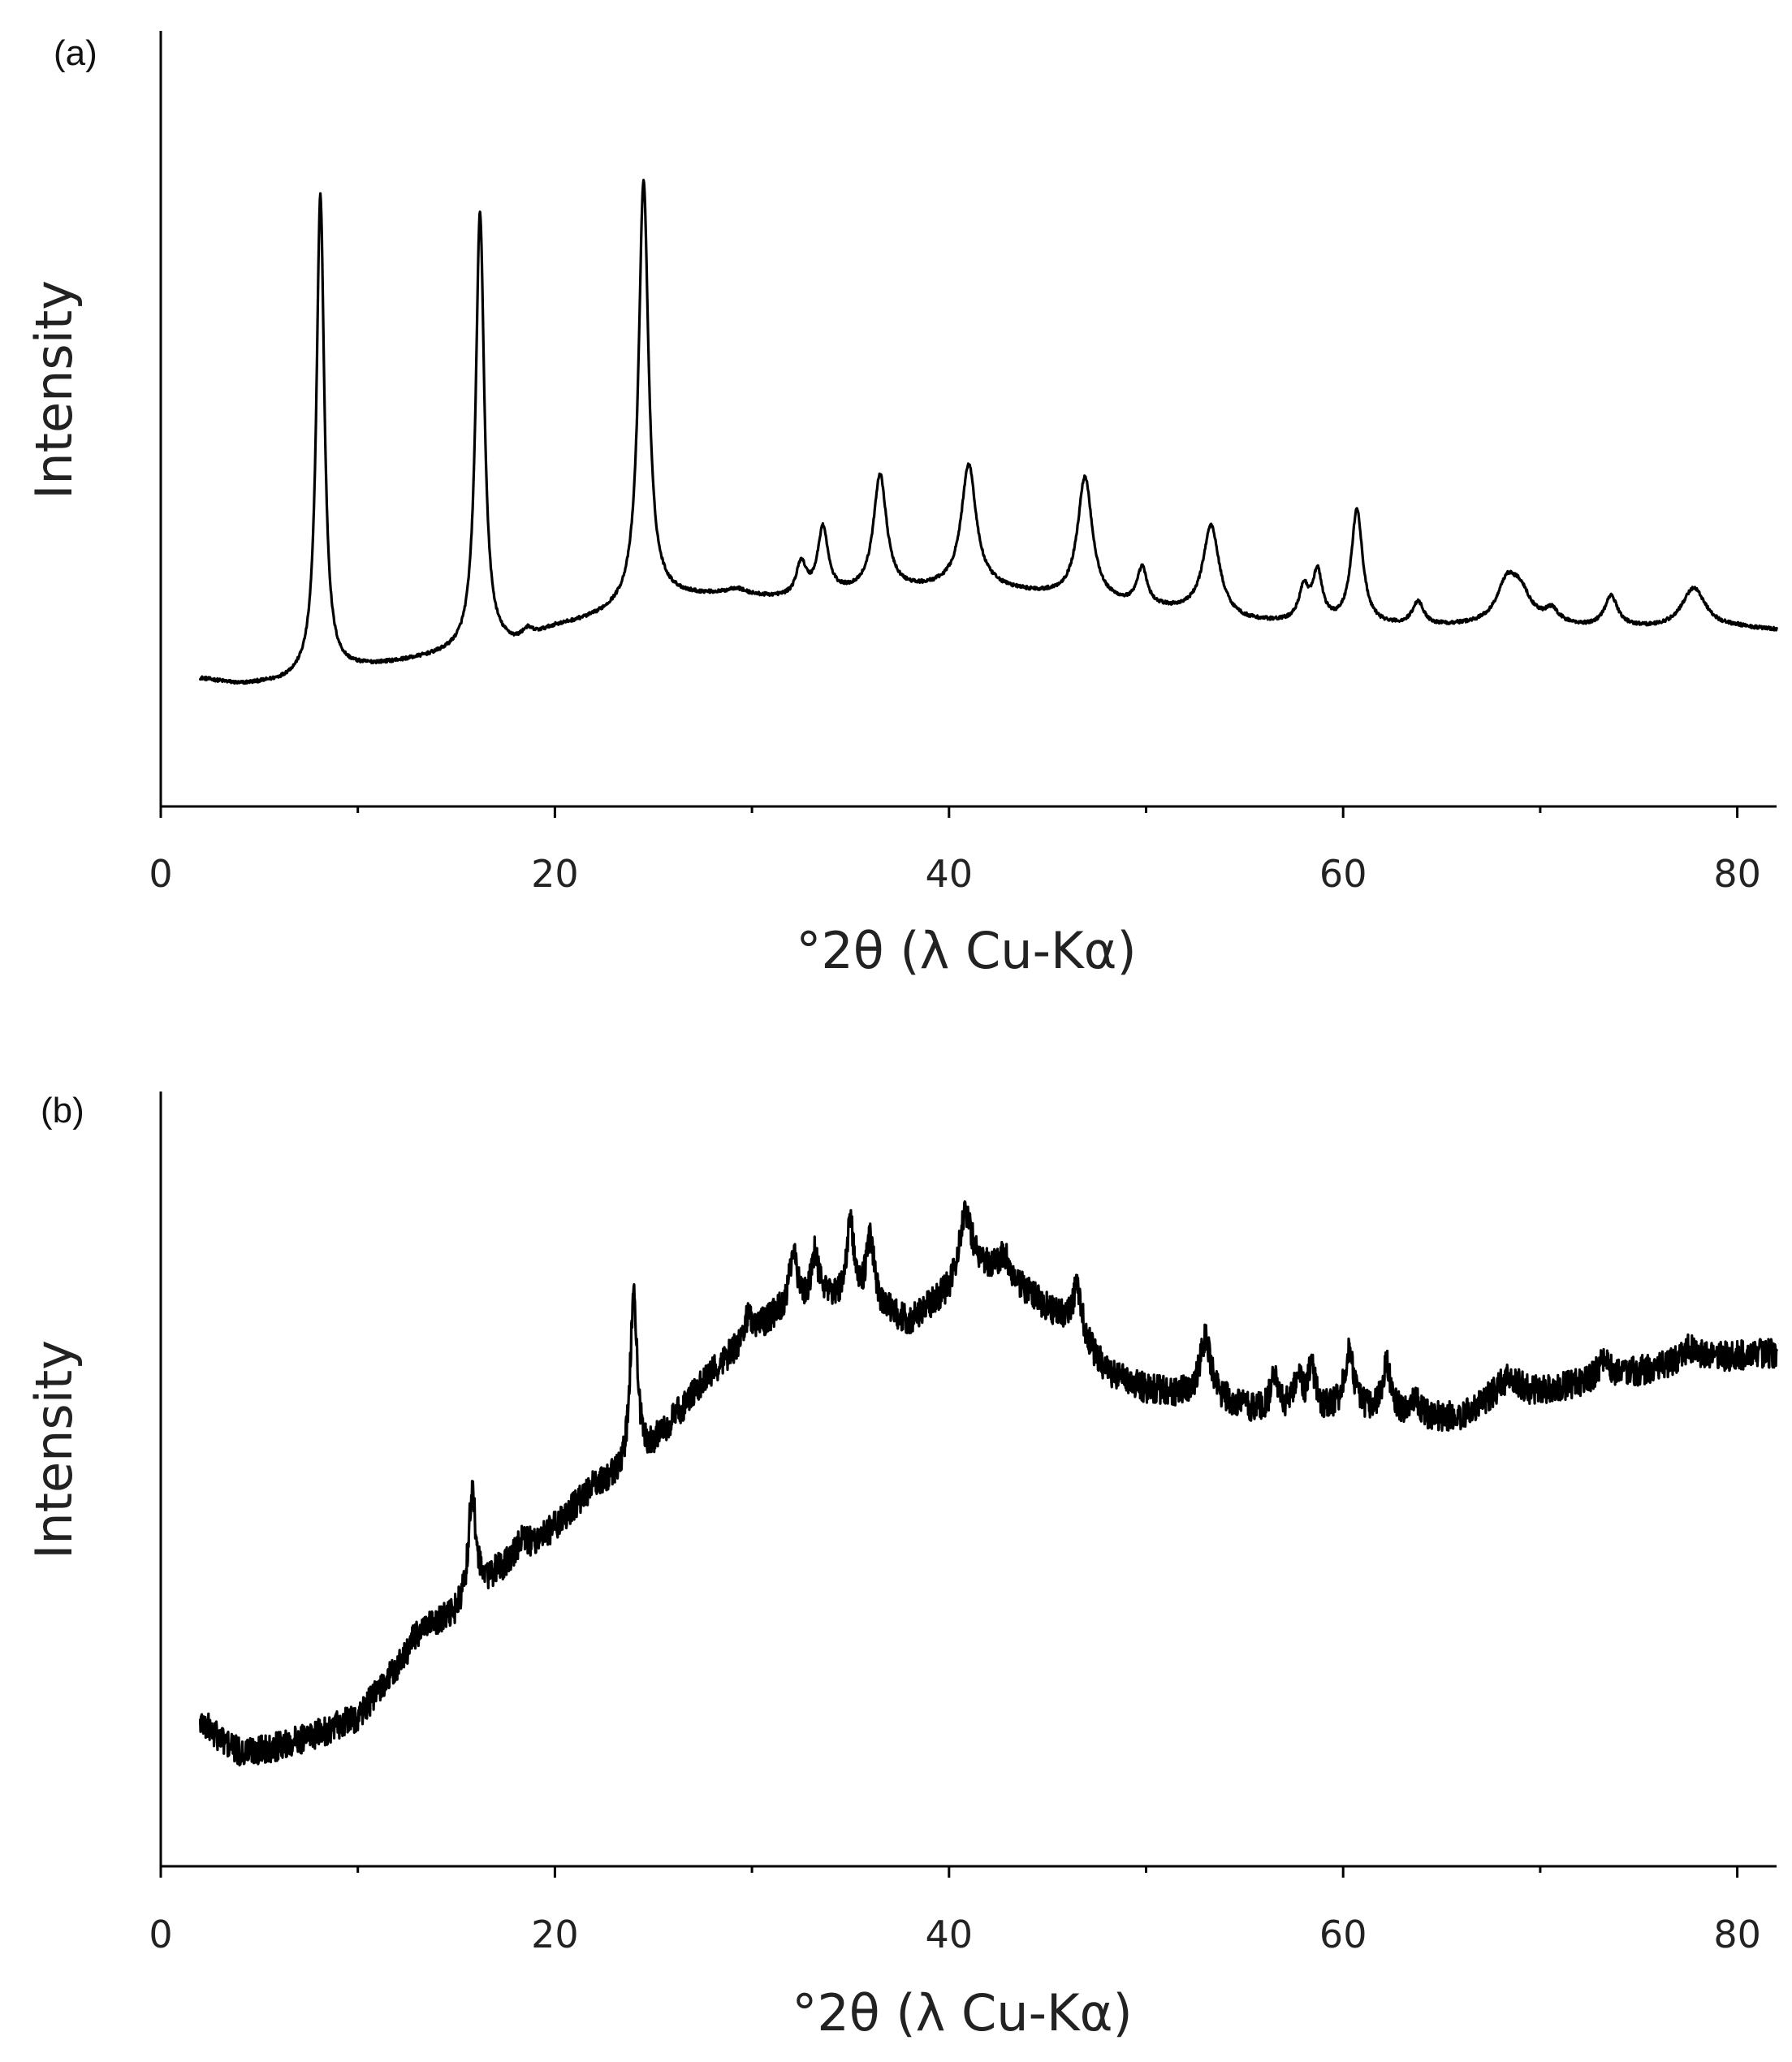  What do you see at coordinates (54, 389) in the screenshot?
I see `panel-a-y-axis-title: Intensity` at bounding box center [54, 389].